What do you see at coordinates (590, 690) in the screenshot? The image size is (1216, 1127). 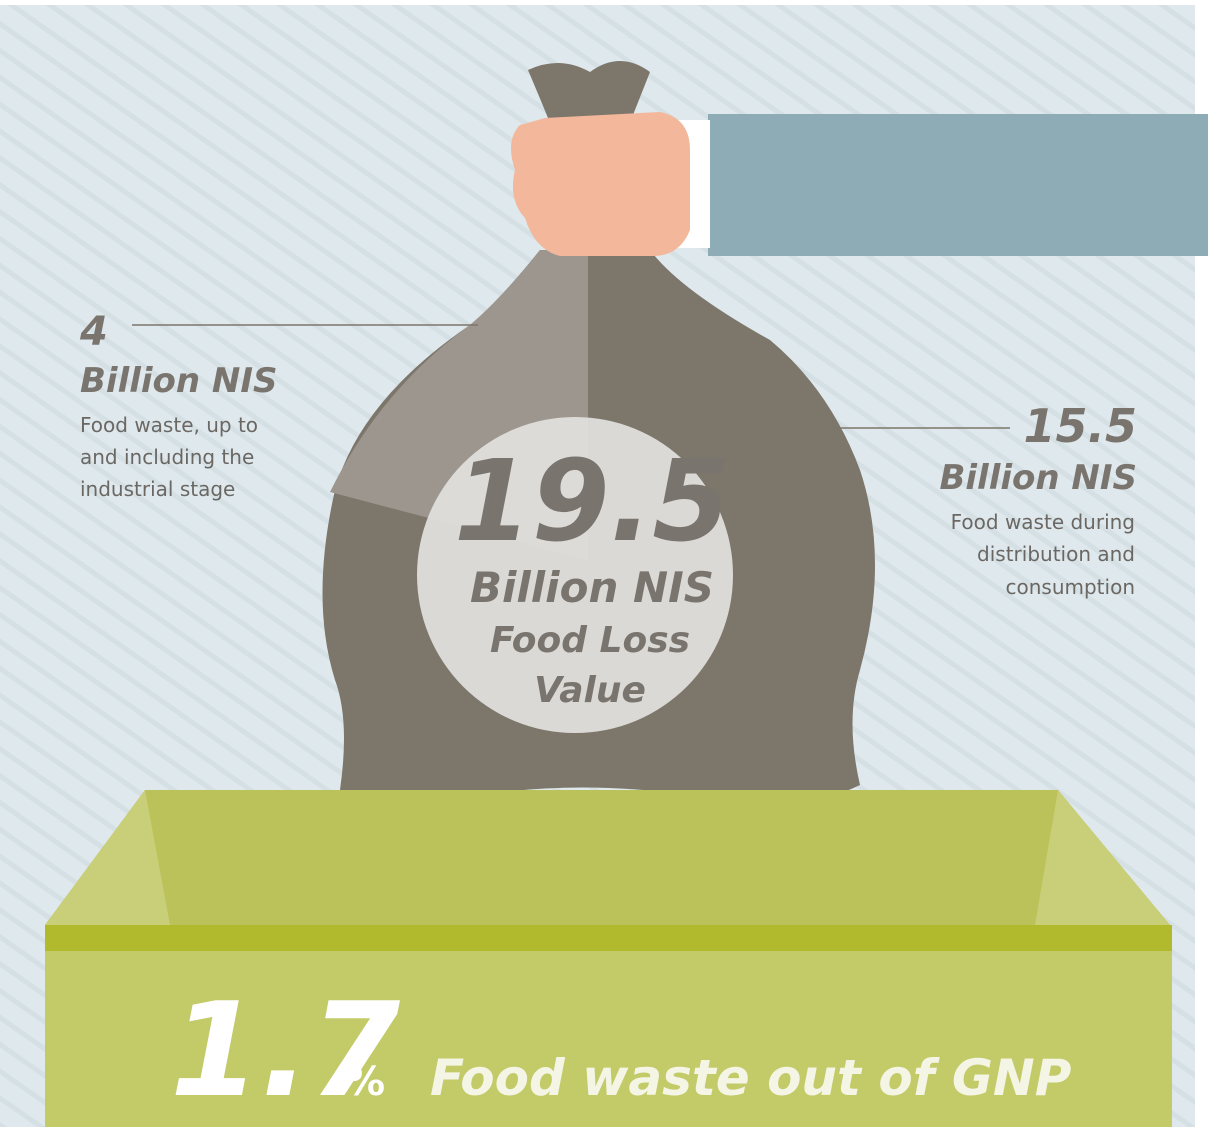 I see `center-label: Value` at bounding box center [590, 690].